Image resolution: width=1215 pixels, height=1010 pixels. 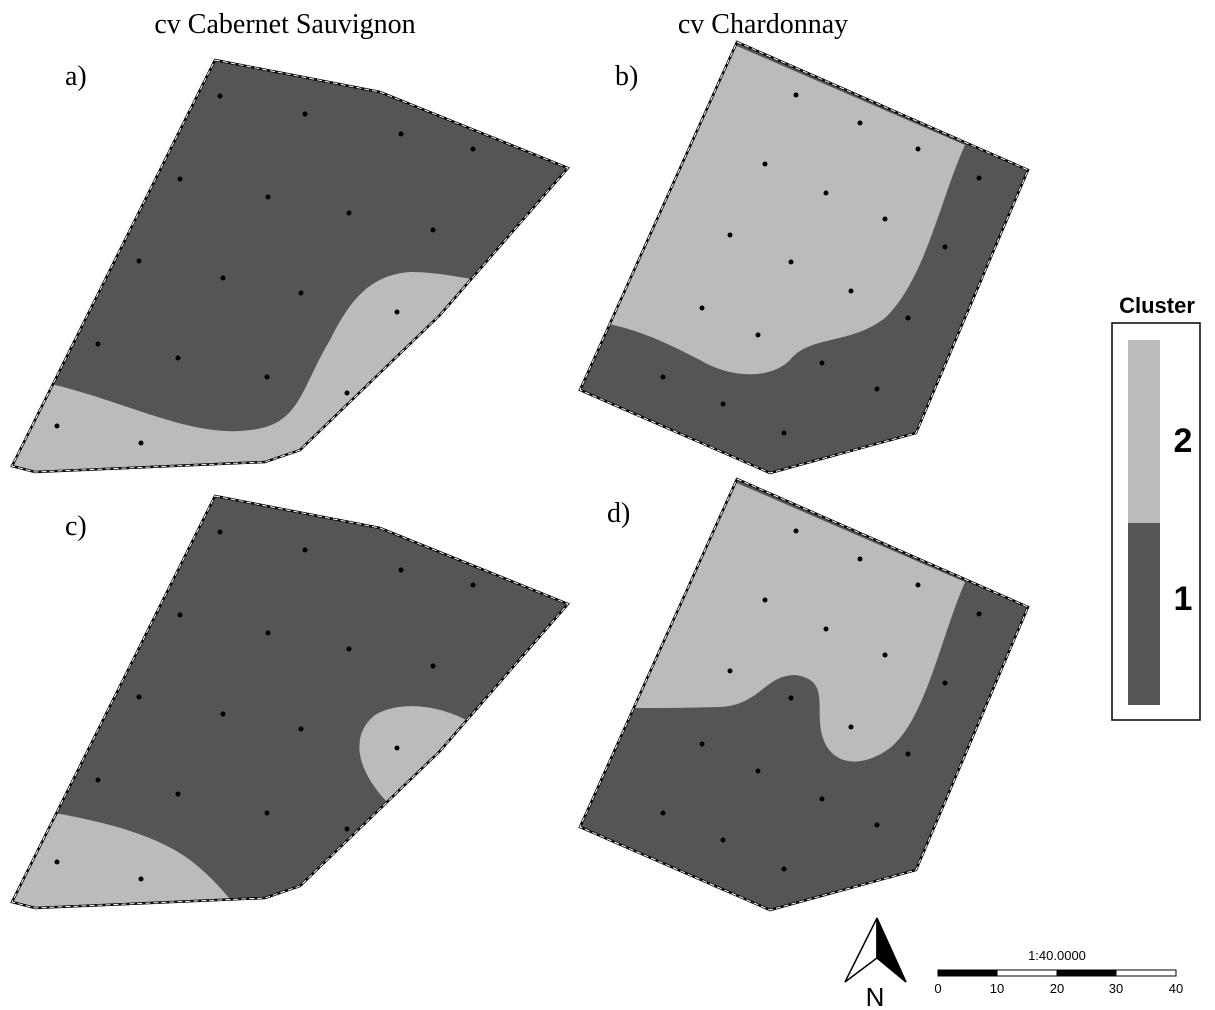 I want to click on north-label: N, so click(x=875, y=996).